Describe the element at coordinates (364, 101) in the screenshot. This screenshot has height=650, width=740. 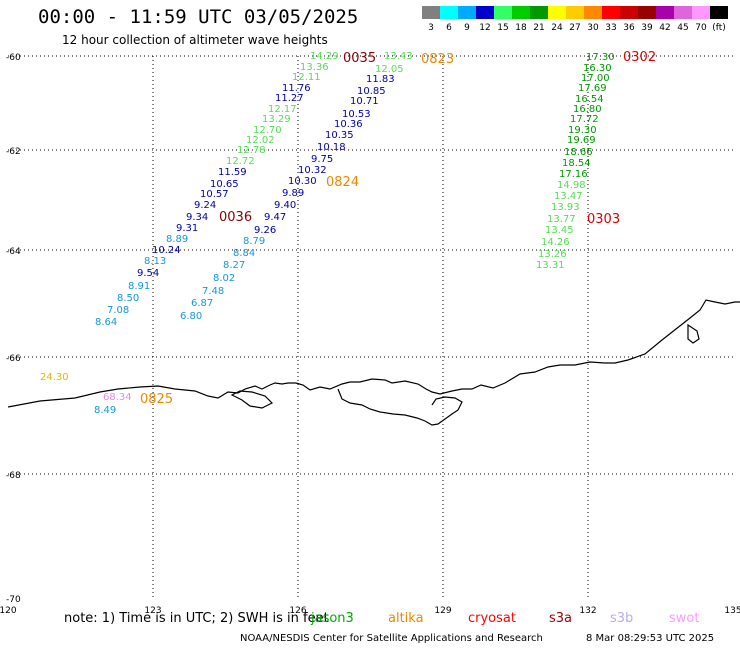
I see `wave-height-value: 10.71` at that location.